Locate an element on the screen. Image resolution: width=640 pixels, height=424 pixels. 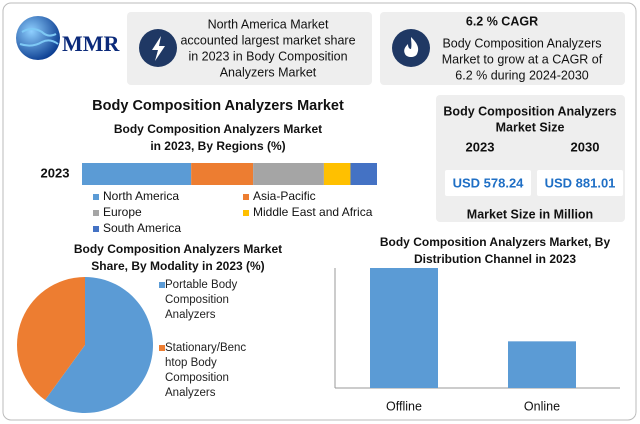
size-value: USD 881.01 is located at coordinates (580, 182).